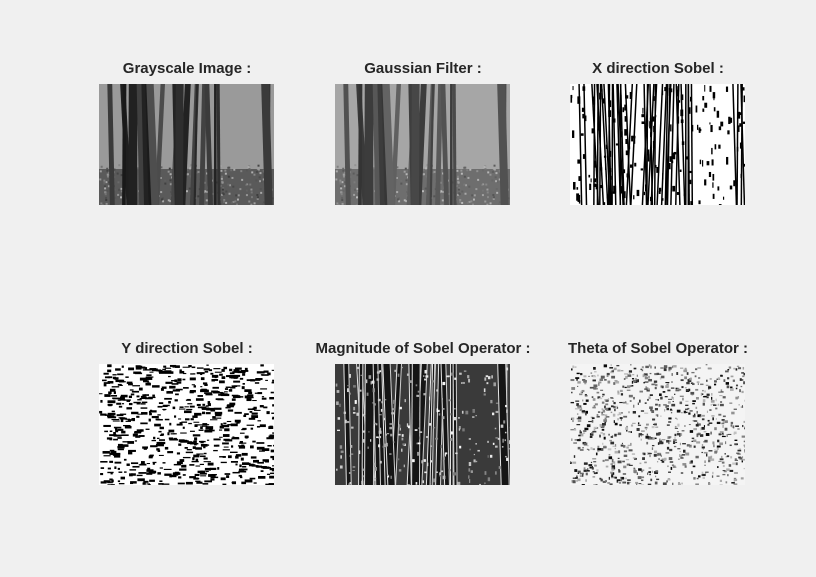 This screenshot has width=816, height=577. What do you see at coordinates (422, 424) in the screenshot?
I see `sobel-magnitude-image` at bounding box center [422, 424].